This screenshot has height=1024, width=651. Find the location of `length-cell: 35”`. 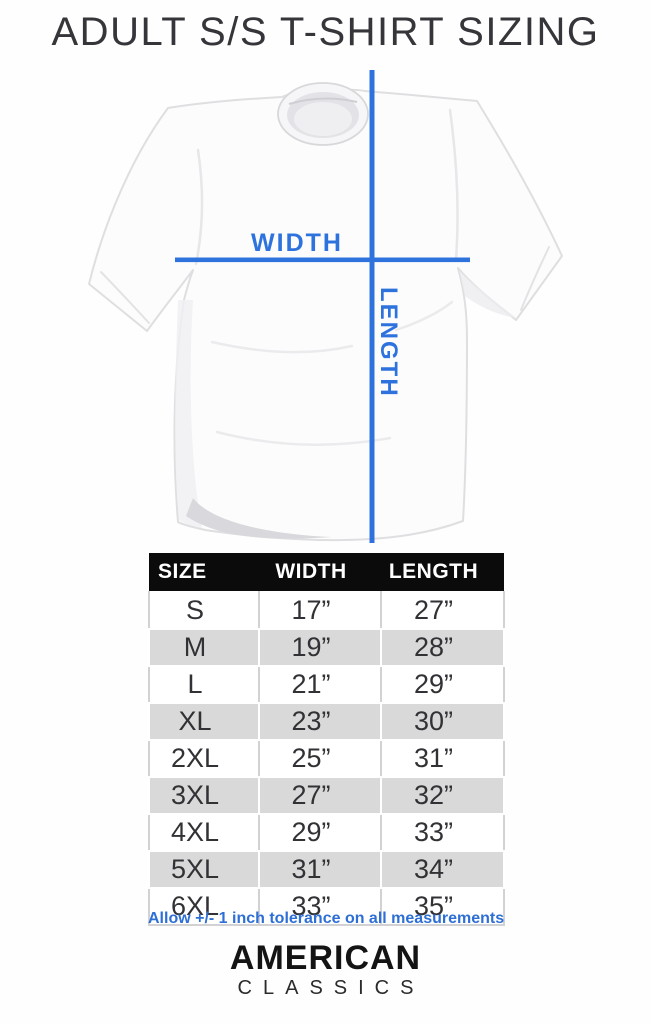

length-cell: 35” is located at coordinates (442, 906).